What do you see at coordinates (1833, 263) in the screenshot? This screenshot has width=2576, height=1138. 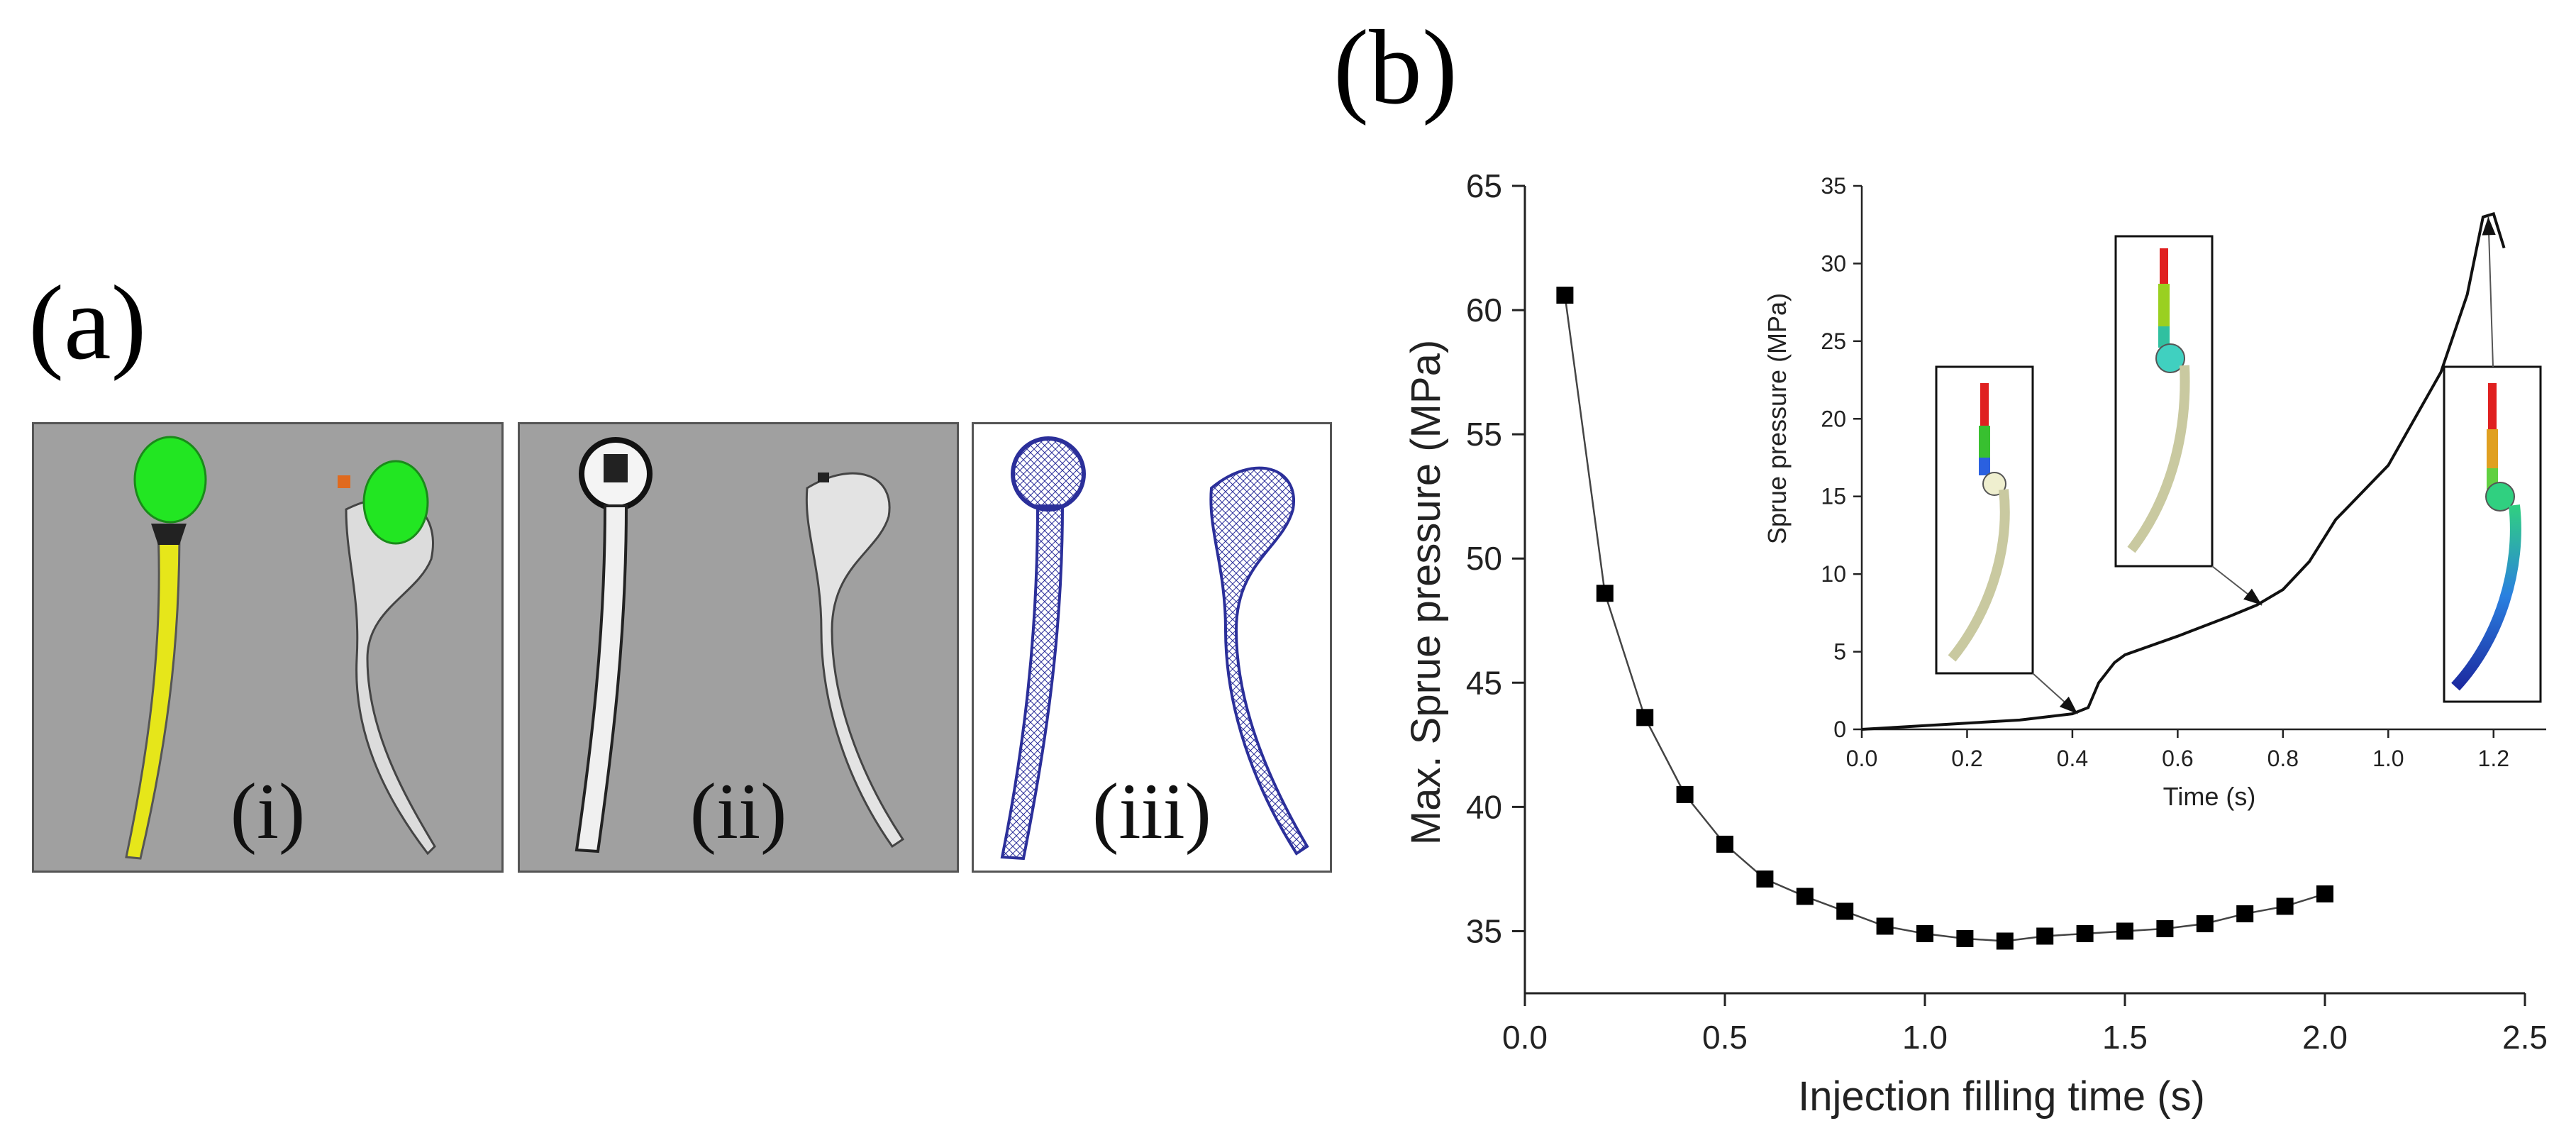 I see `inset-y-tick-label: 30` at bounding box center [1833, 263].